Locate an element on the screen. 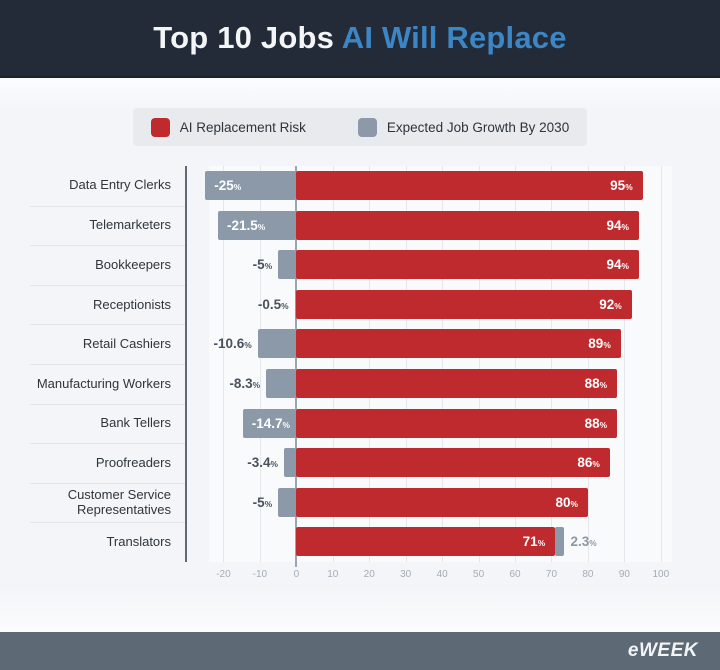 Image resolution: width=720 pixels, height=670 pixels. category-label: Bank Tellers is located at coordinates (107, 423).